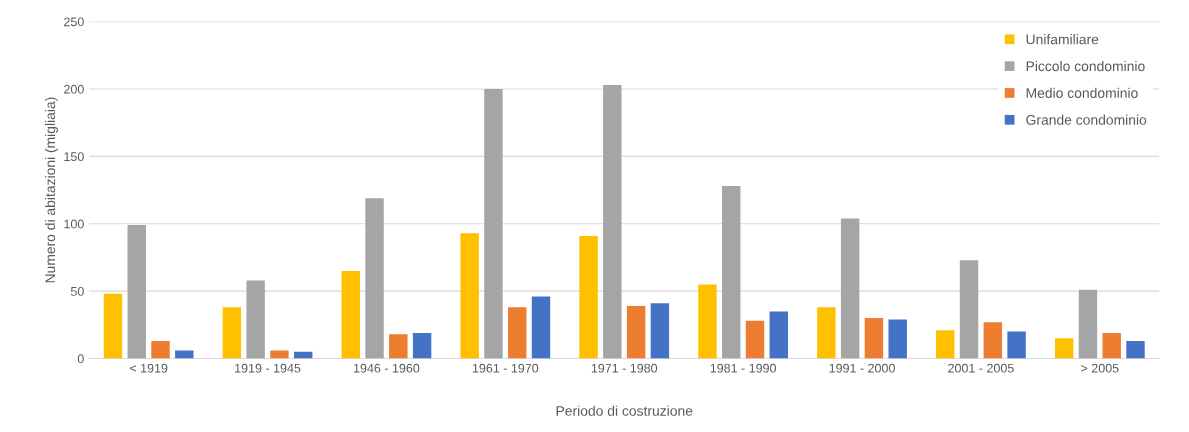  I want to click on x-tick-label: < 1919, so click(148, 368).